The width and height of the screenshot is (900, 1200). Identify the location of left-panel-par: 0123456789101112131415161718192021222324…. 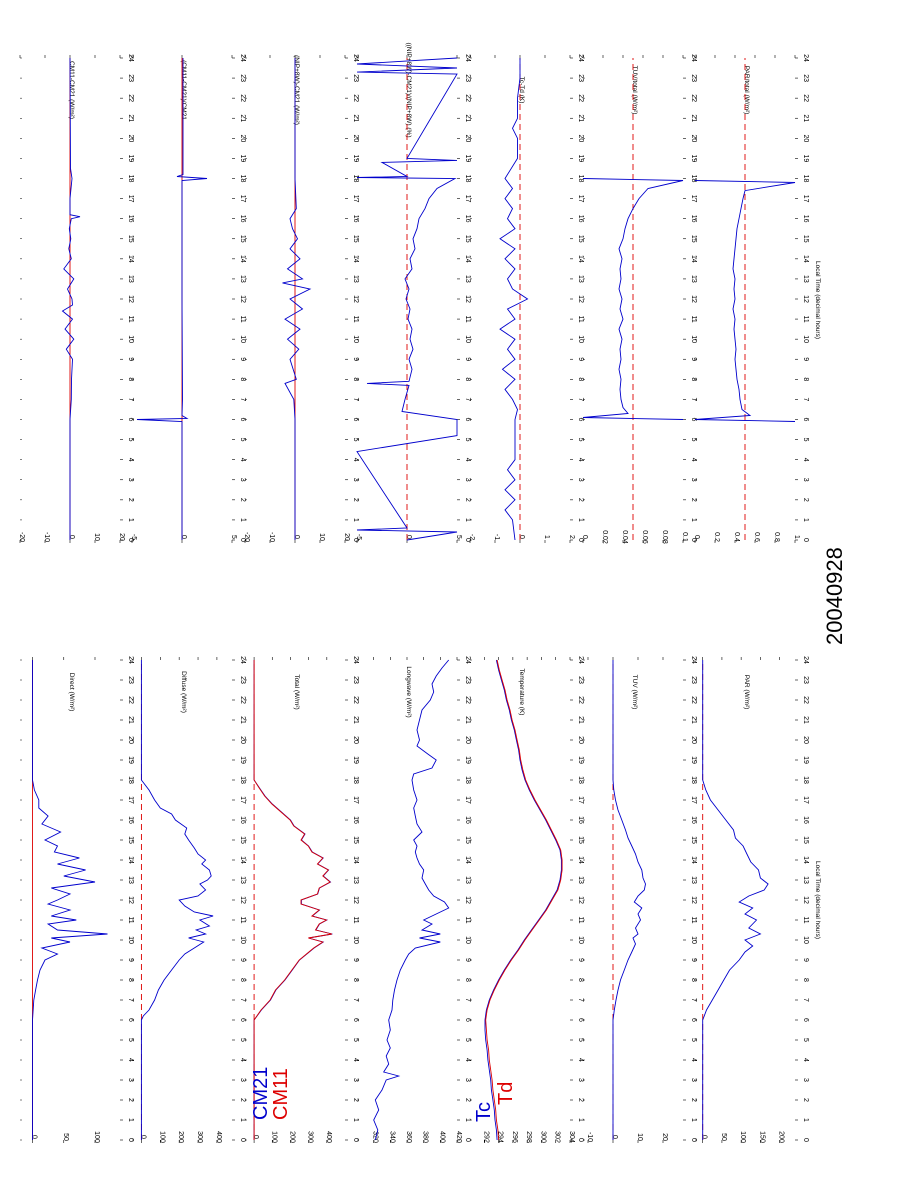
(752, 899).